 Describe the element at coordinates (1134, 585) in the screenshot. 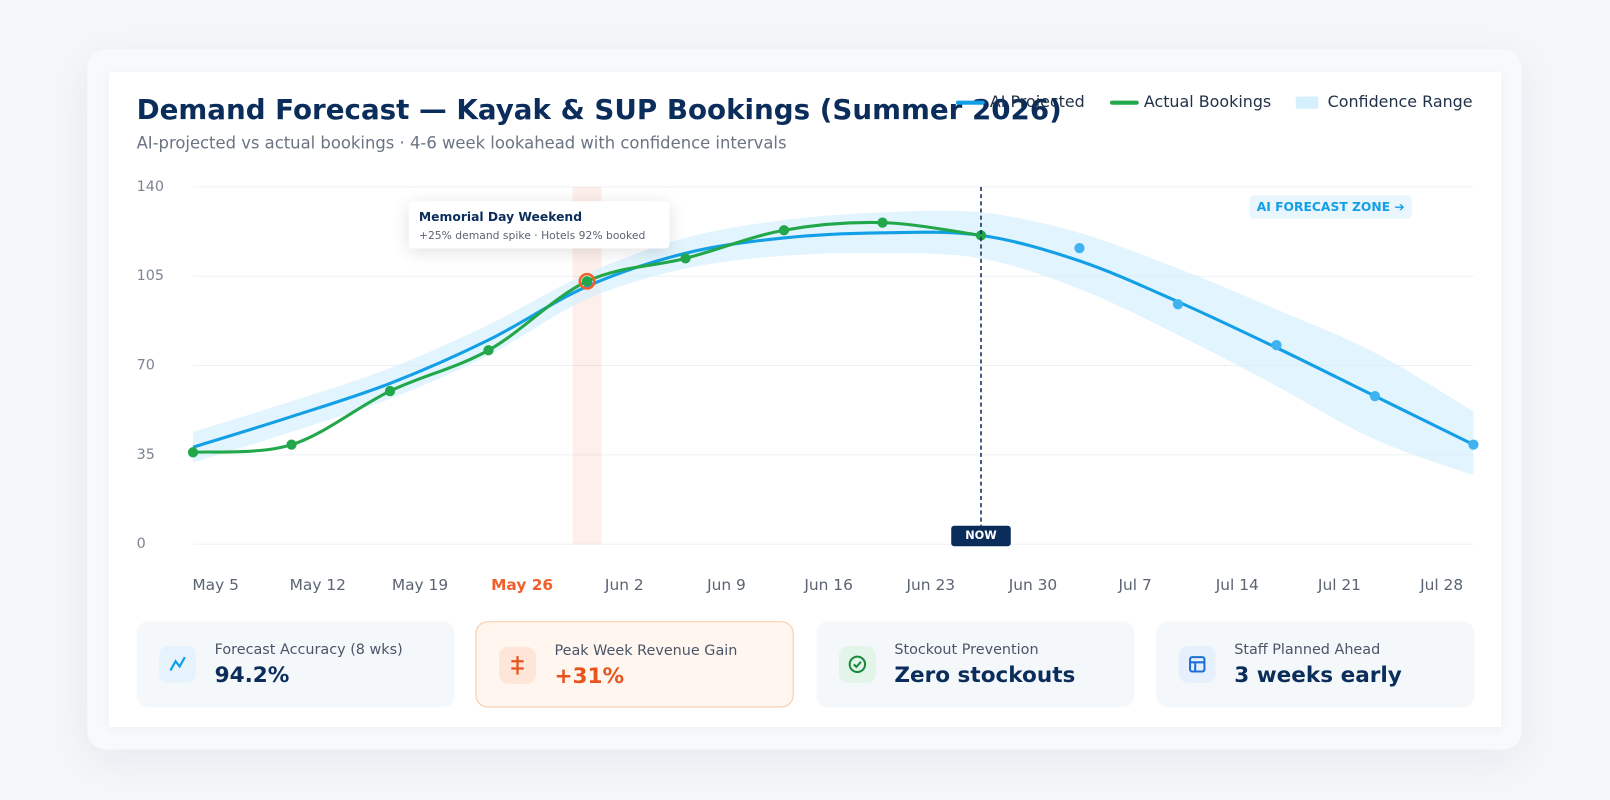

I see `x-tick-label: Jul 7` at that location.